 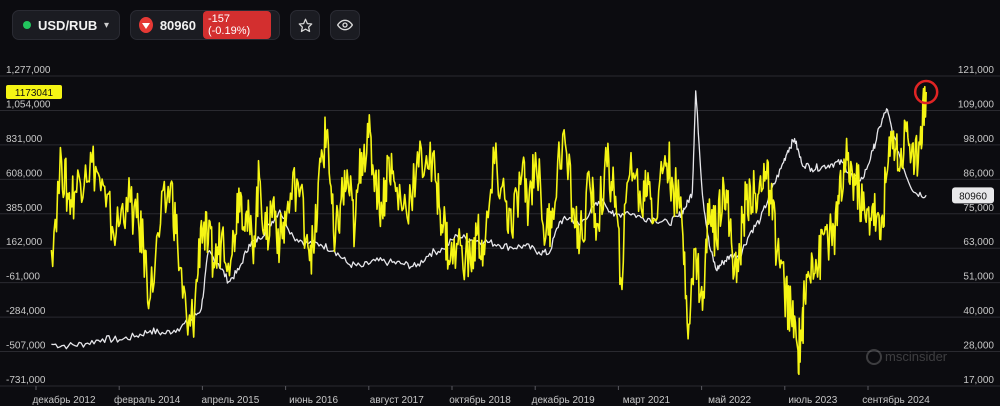 I want to click on visibility-button, so click(x=345, y=25).